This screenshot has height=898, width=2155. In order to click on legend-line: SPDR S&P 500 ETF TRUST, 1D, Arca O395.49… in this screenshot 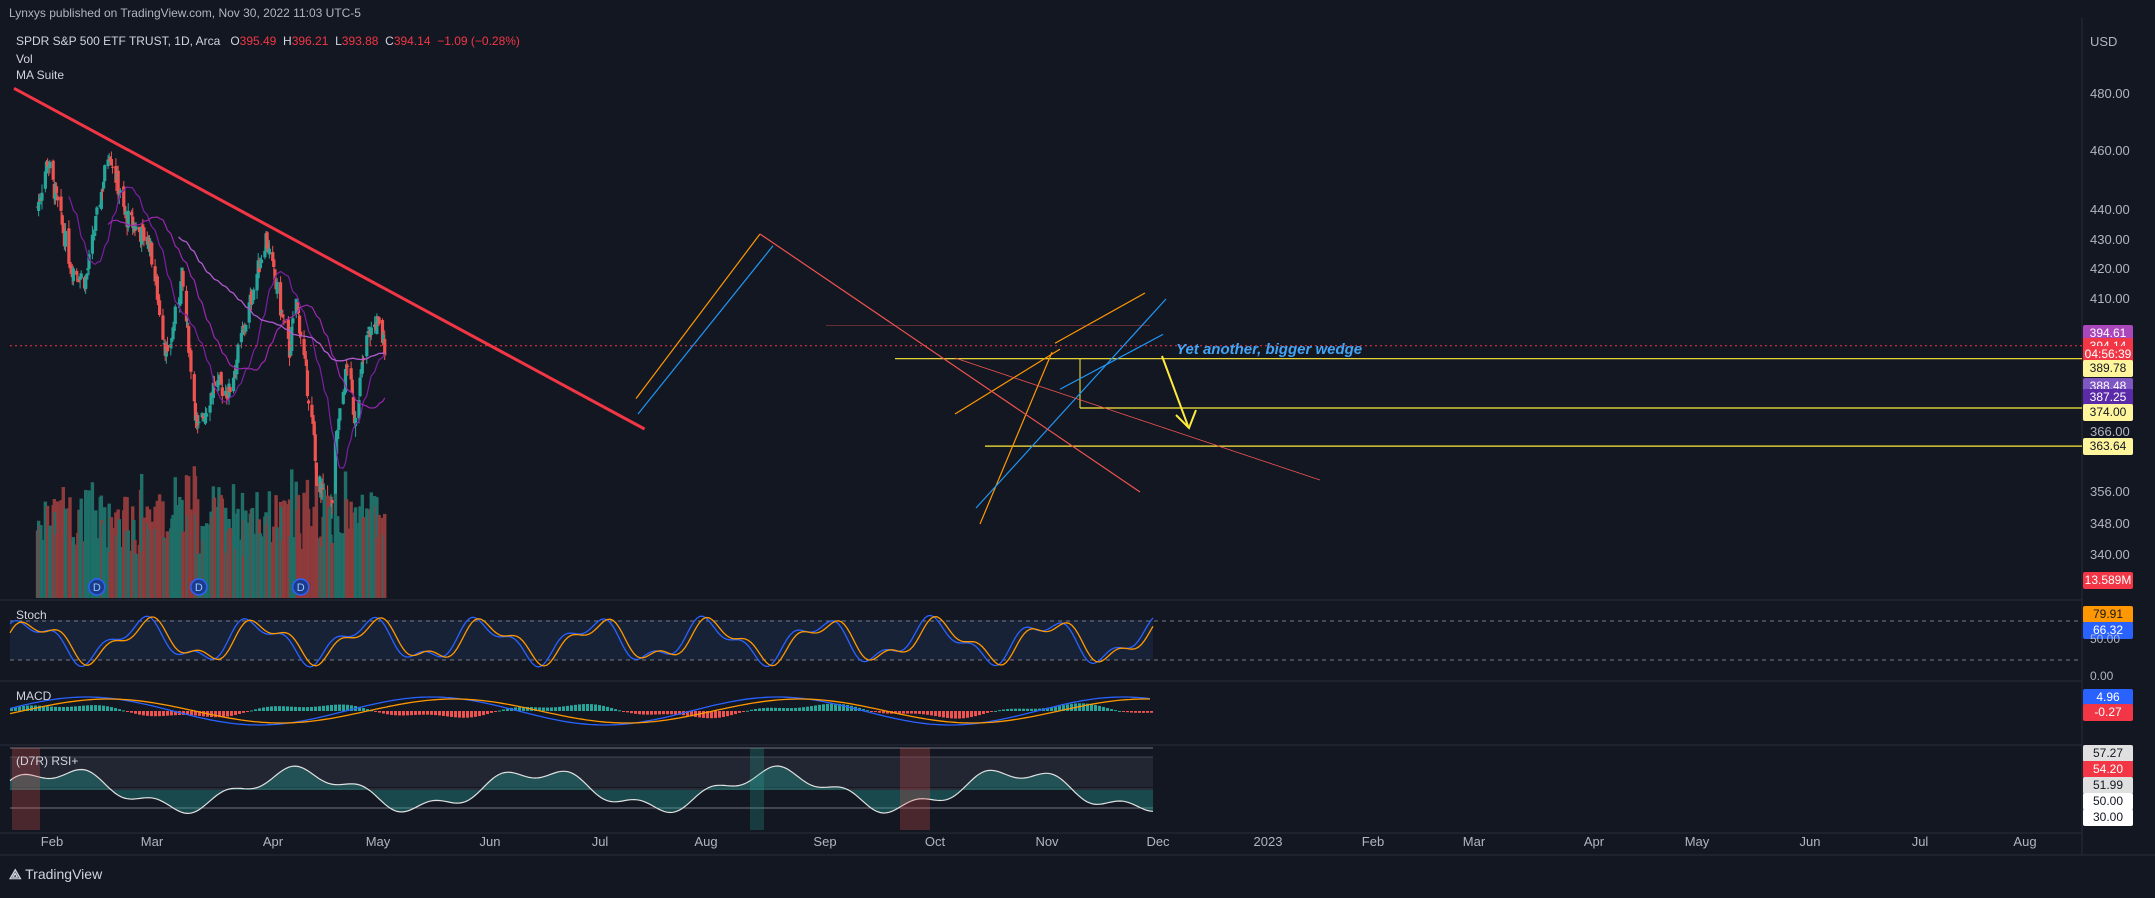, I will do `click(268, 41)`.